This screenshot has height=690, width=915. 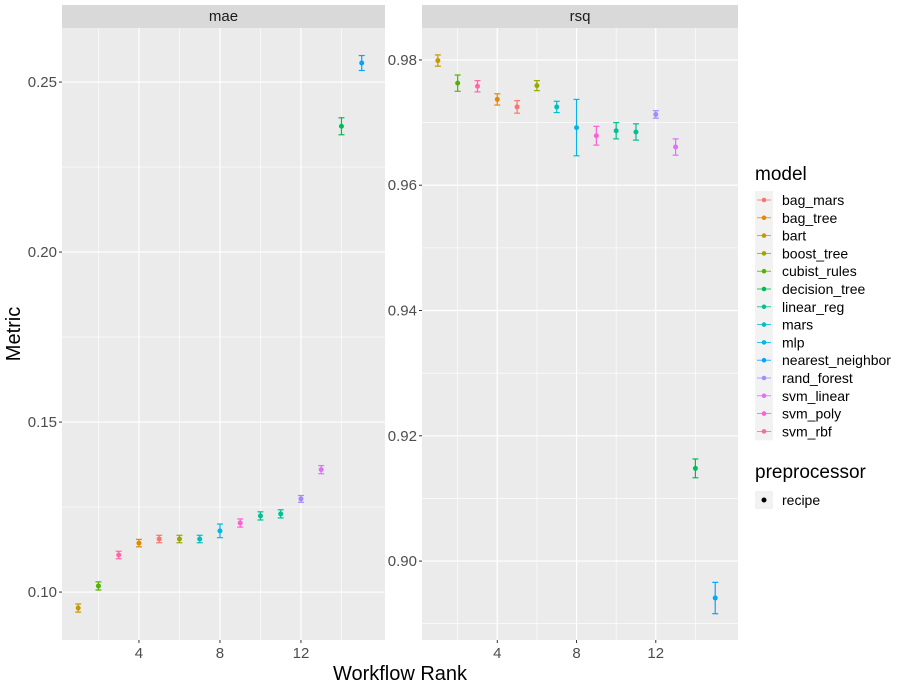 What do you see at coordinates (793, 342) in the screenshot?
I see `legend-label: mlp` at bounding box center [793, 342].